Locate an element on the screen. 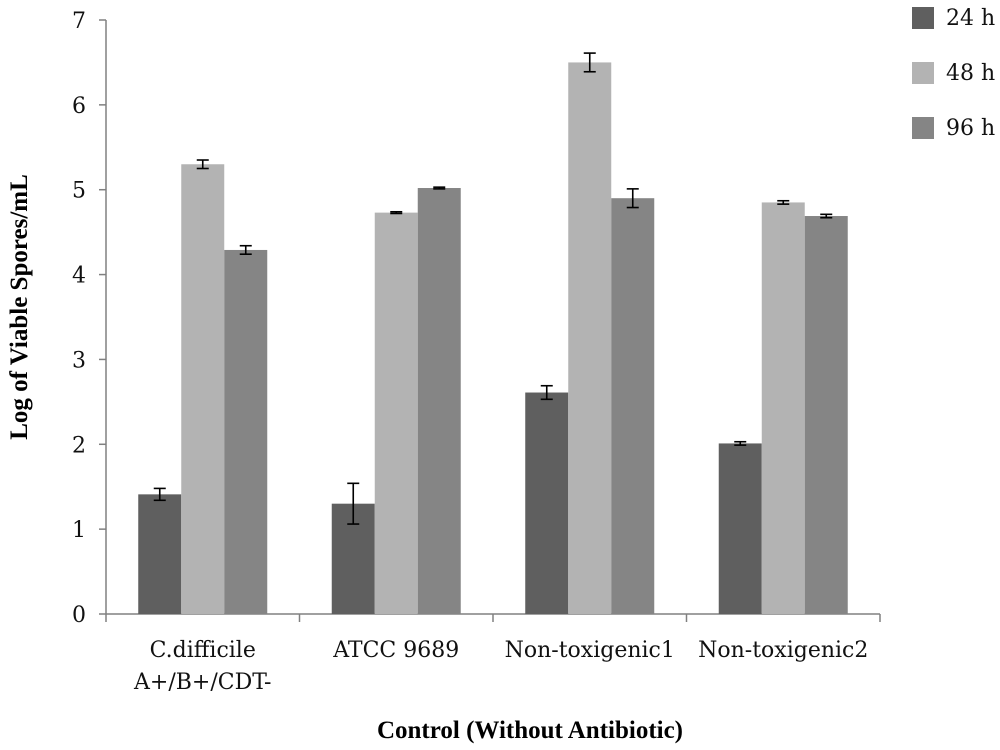 The height and width of the screenshot is (750, 1000). y-tick-label: 7 is located at coordinates (79, 21).